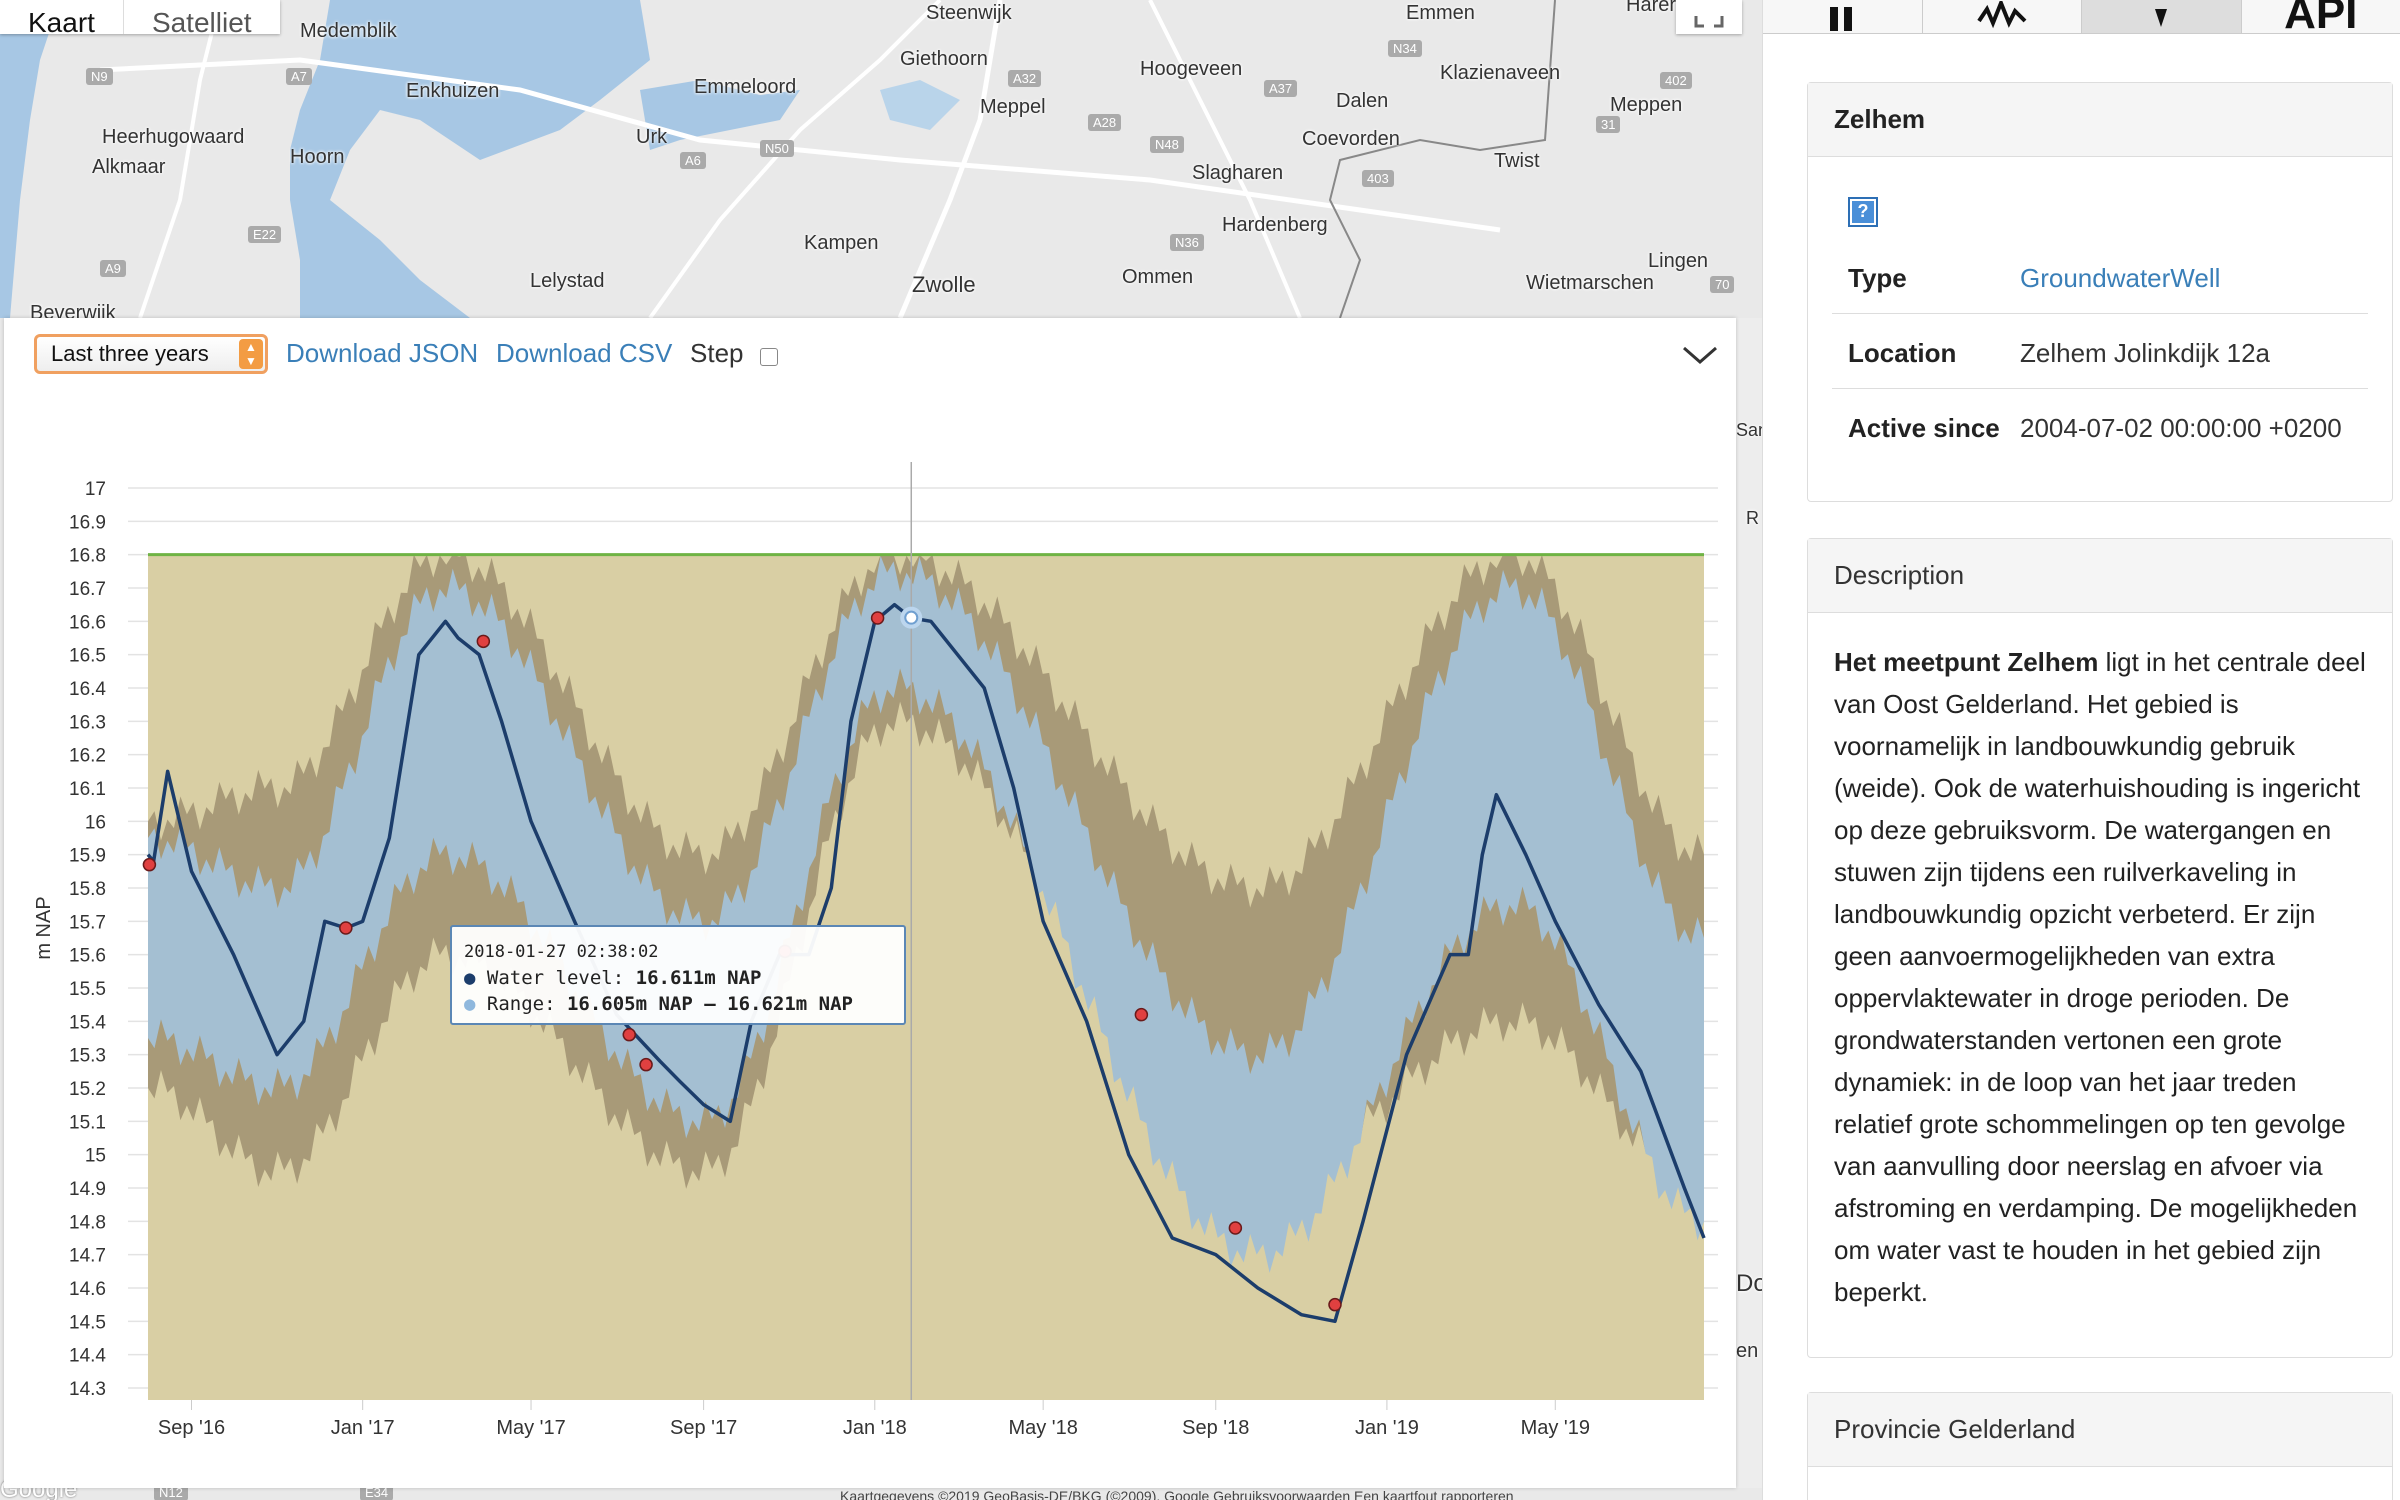 The width and height of the screenshot is (2400, 1500). I want to click on waveform-icon, so click(2002, 15).